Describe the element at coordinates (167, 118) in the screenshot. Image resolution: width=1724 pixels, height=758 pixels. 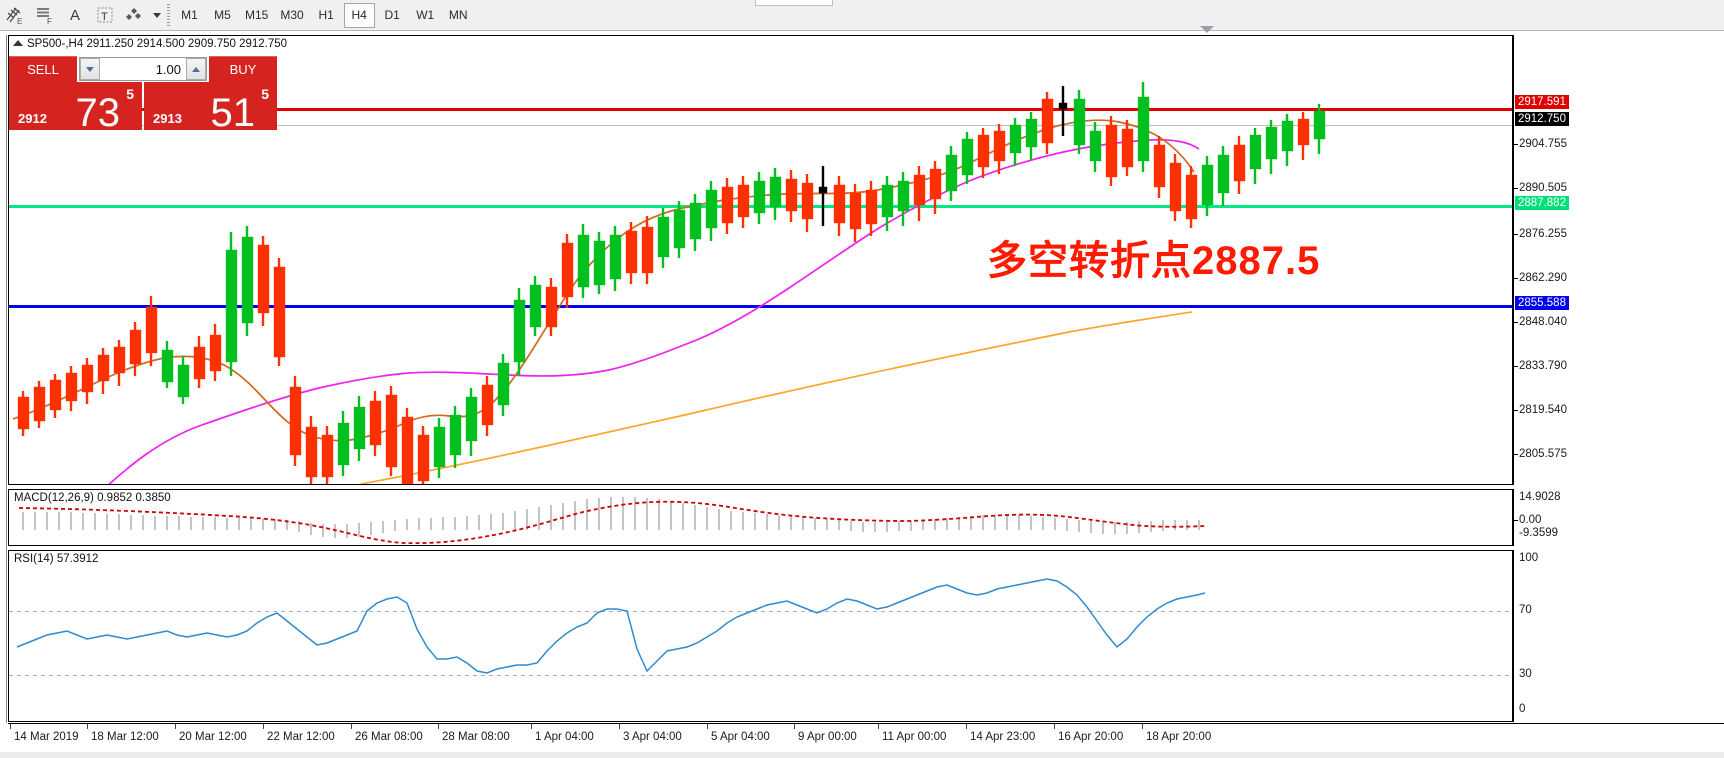
I see `buy-price-prefix: 2913` at that location.